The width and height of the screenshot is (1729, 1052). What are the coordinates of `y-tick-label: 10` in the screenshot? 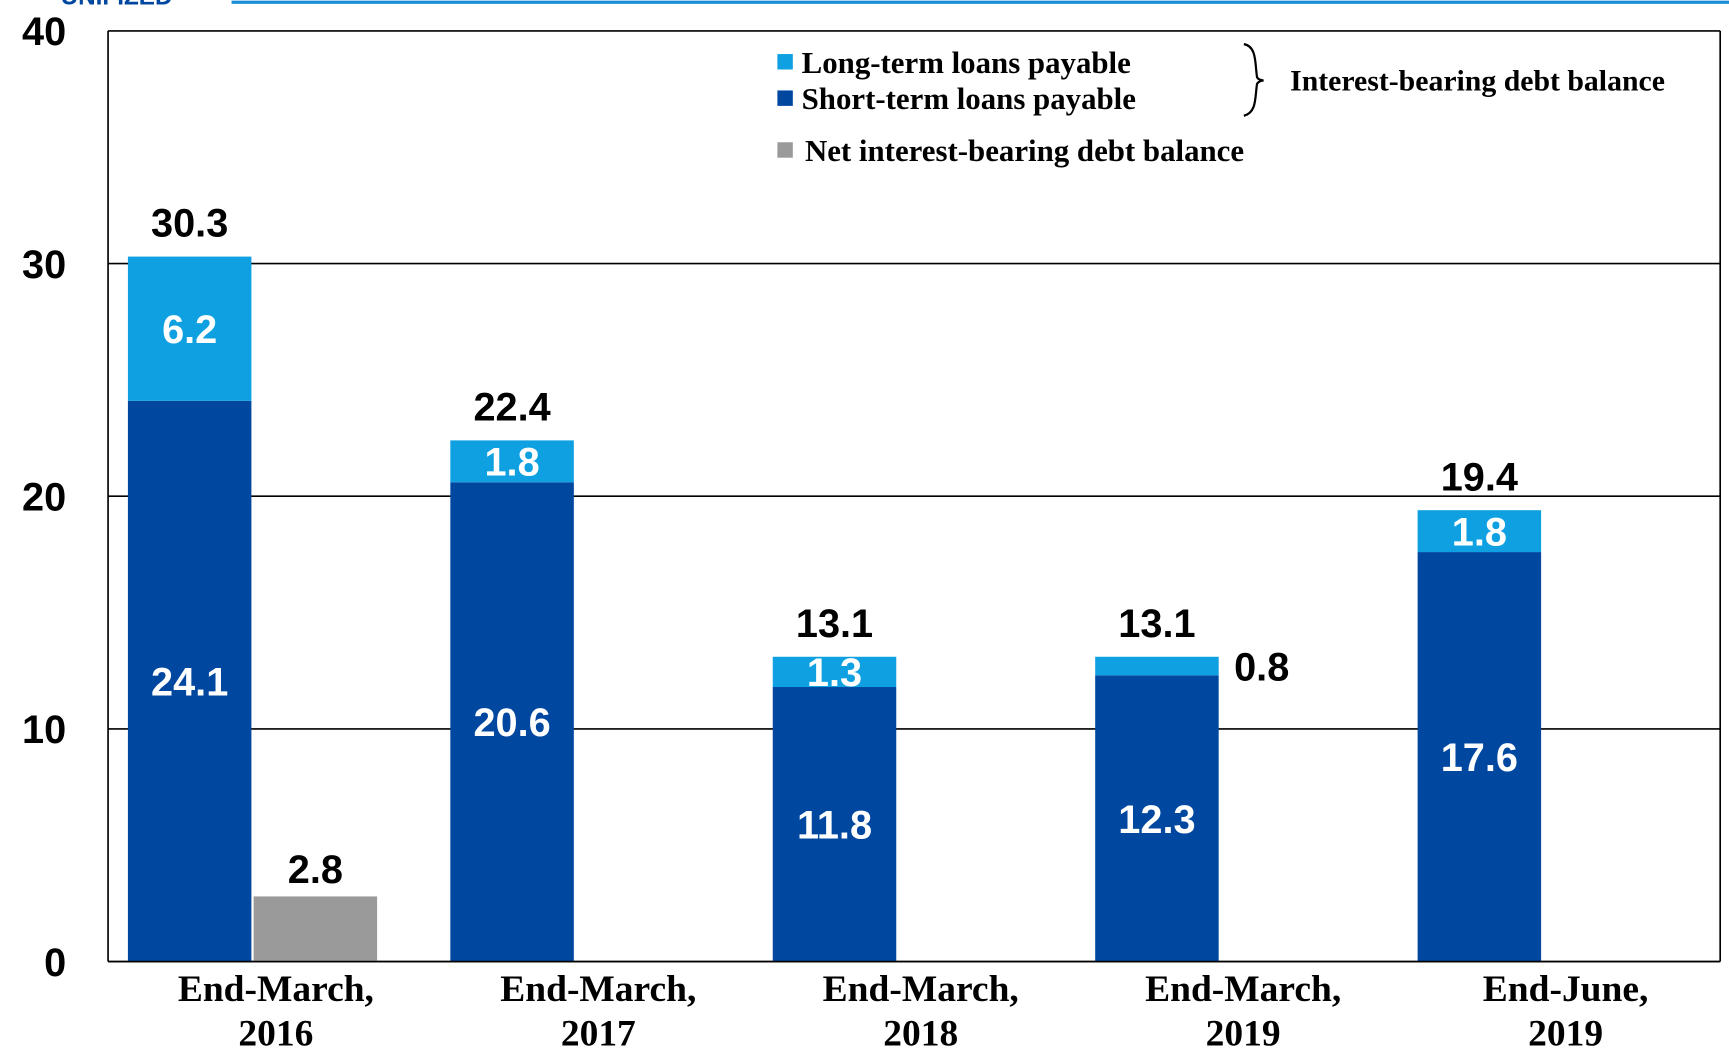 It's located at (44, 730).